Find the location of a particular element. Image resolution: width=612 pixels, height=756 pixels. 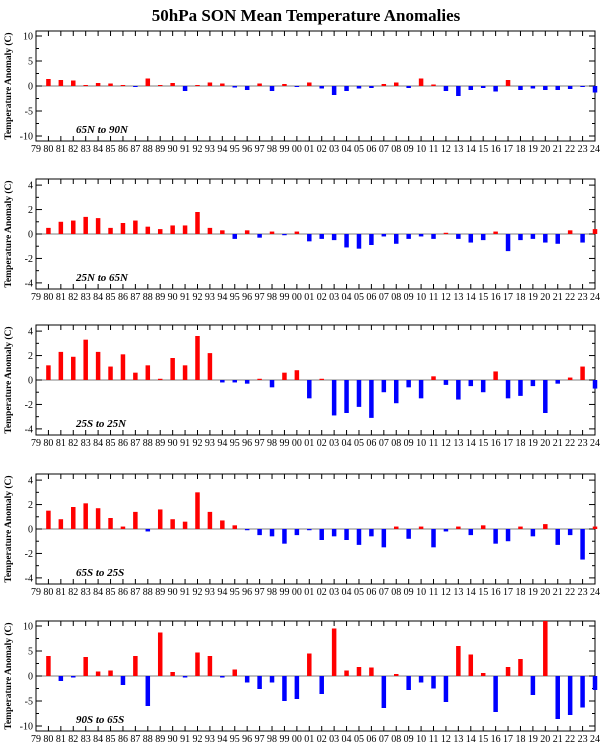

x-tick-label: 21 is located at coordinates (558, 149).